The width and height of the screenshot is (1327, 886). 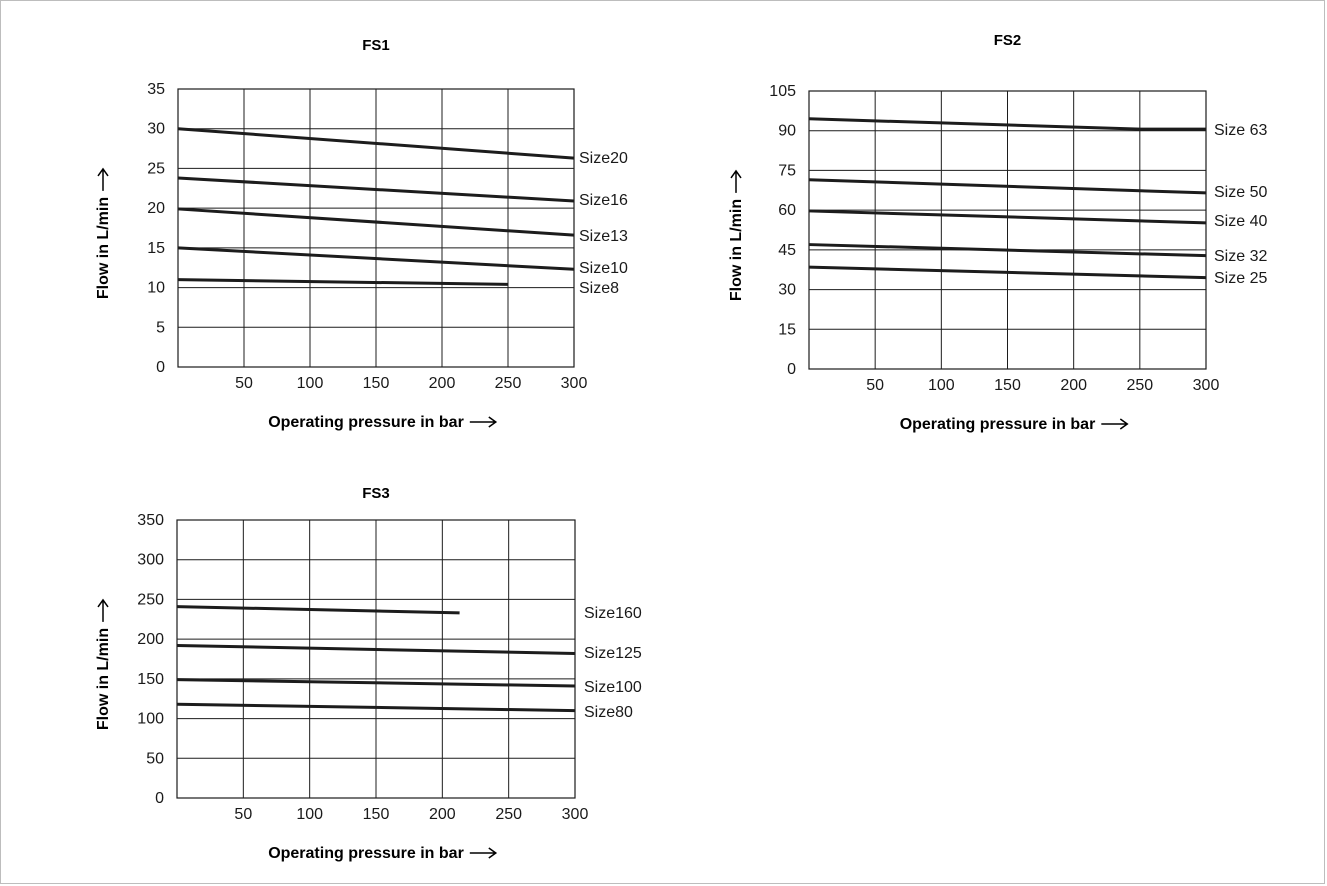 I want to click on chart-2-ytick-label: 30, so click(x=787, y=290).